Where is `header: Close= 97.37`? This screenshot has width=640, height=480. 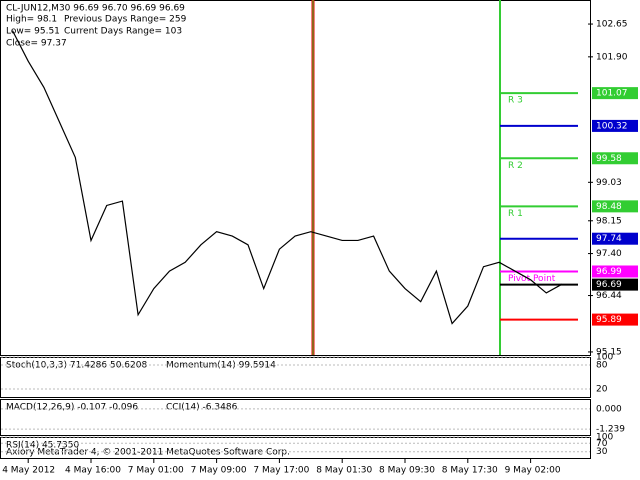 header: Close= 97.37 is located at coordinates (36, 44).